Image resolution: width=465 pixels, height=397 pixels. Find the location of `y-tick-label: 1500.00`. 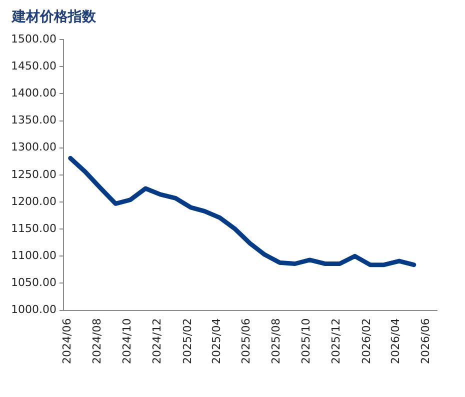

y-tick-label: 1500.00 is located at coordinates (33, 39).